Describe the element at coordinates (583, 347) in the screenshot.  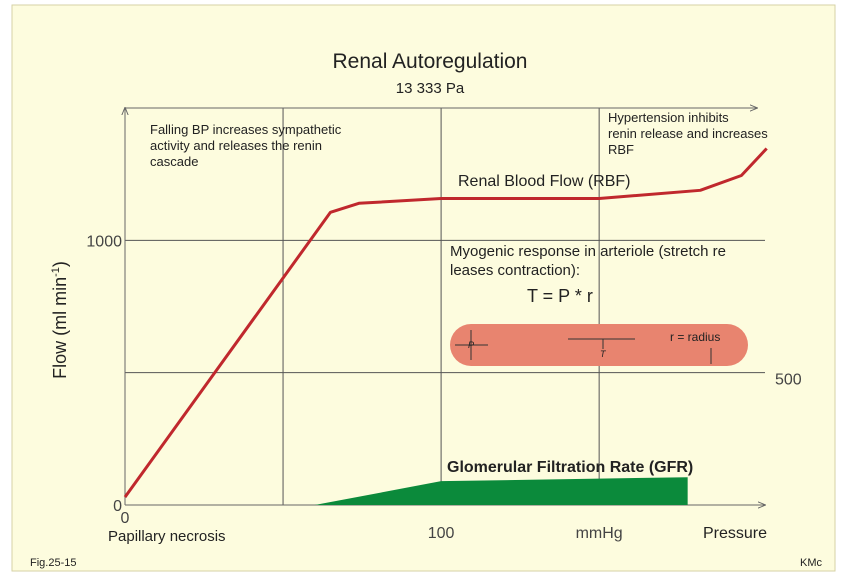
I see `arteriole-arrows` at that location.